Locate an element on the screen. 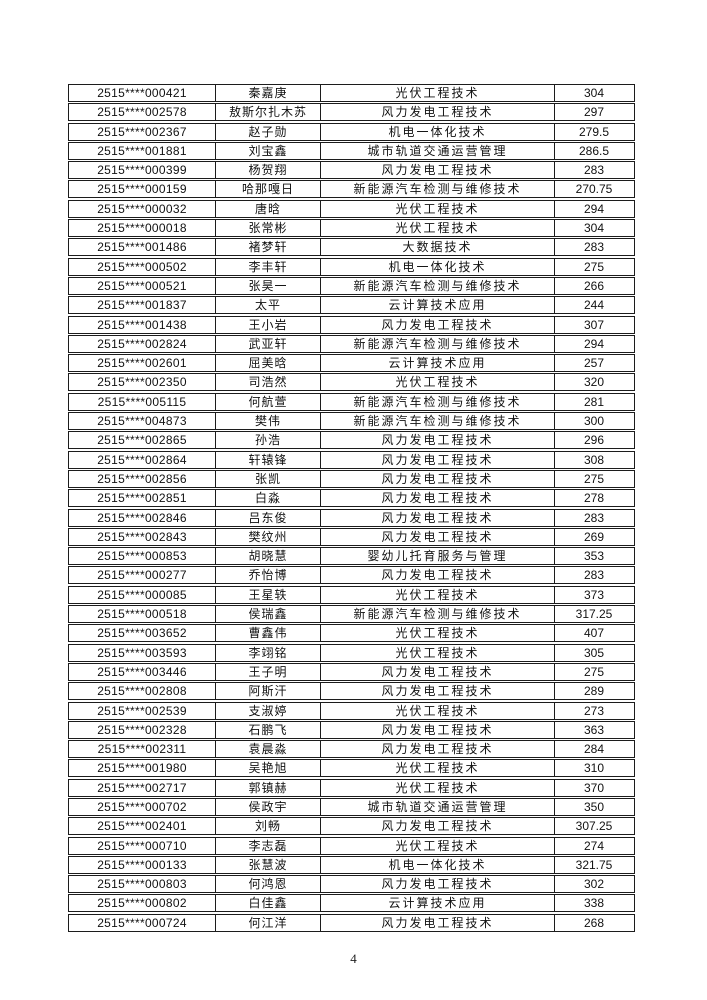 The width and height of the screenshot is (707, 1000). score-cell: 268 is located at coordinates (594, 922).